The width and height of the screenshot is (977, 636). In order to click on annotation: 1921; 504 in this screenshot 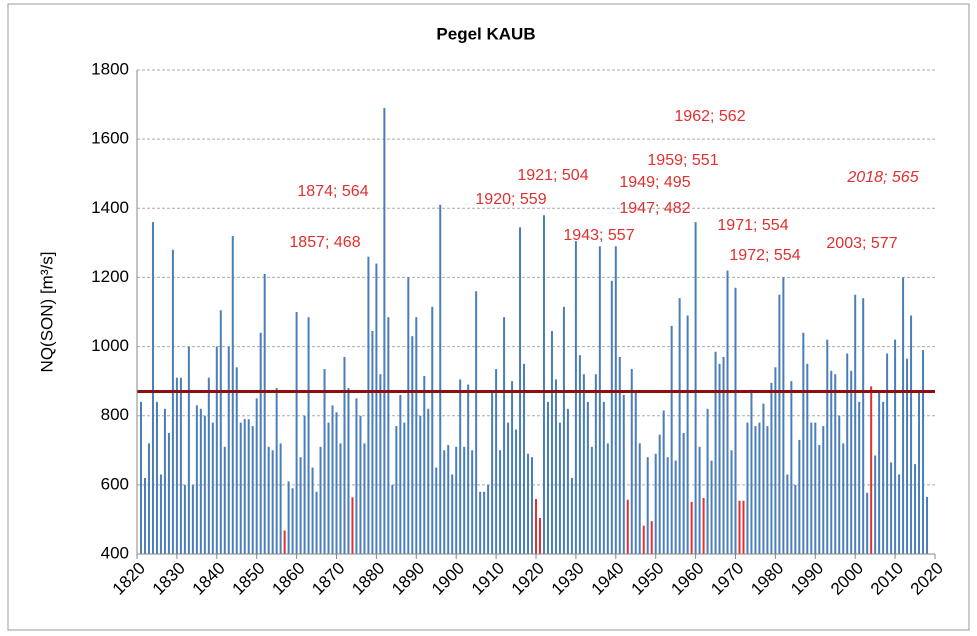, I will do `click(552, 175)`.